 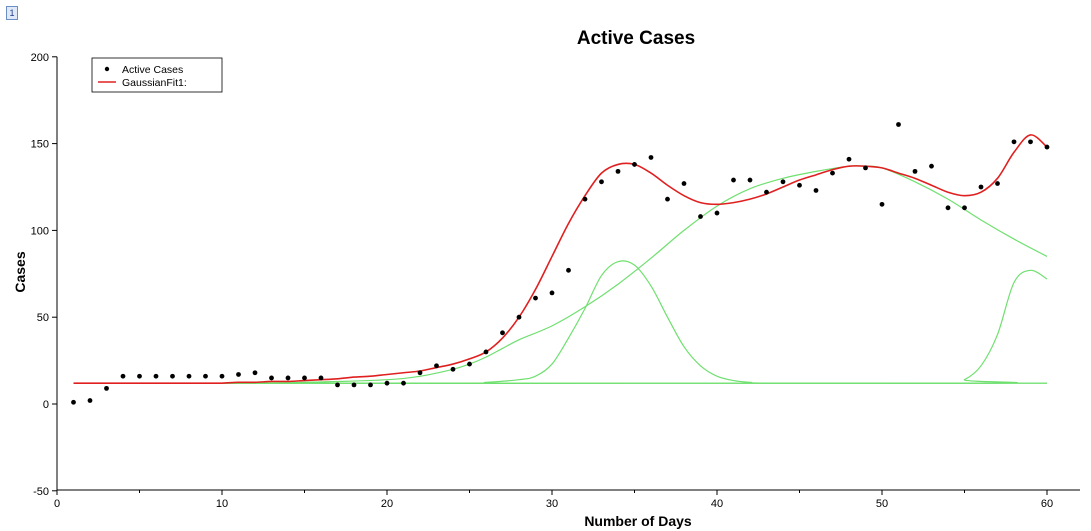 What do you see at coordinates (152, 70) in the screenshot?
I see `legend-label: Active Cases` at bounding box center [152, 70].